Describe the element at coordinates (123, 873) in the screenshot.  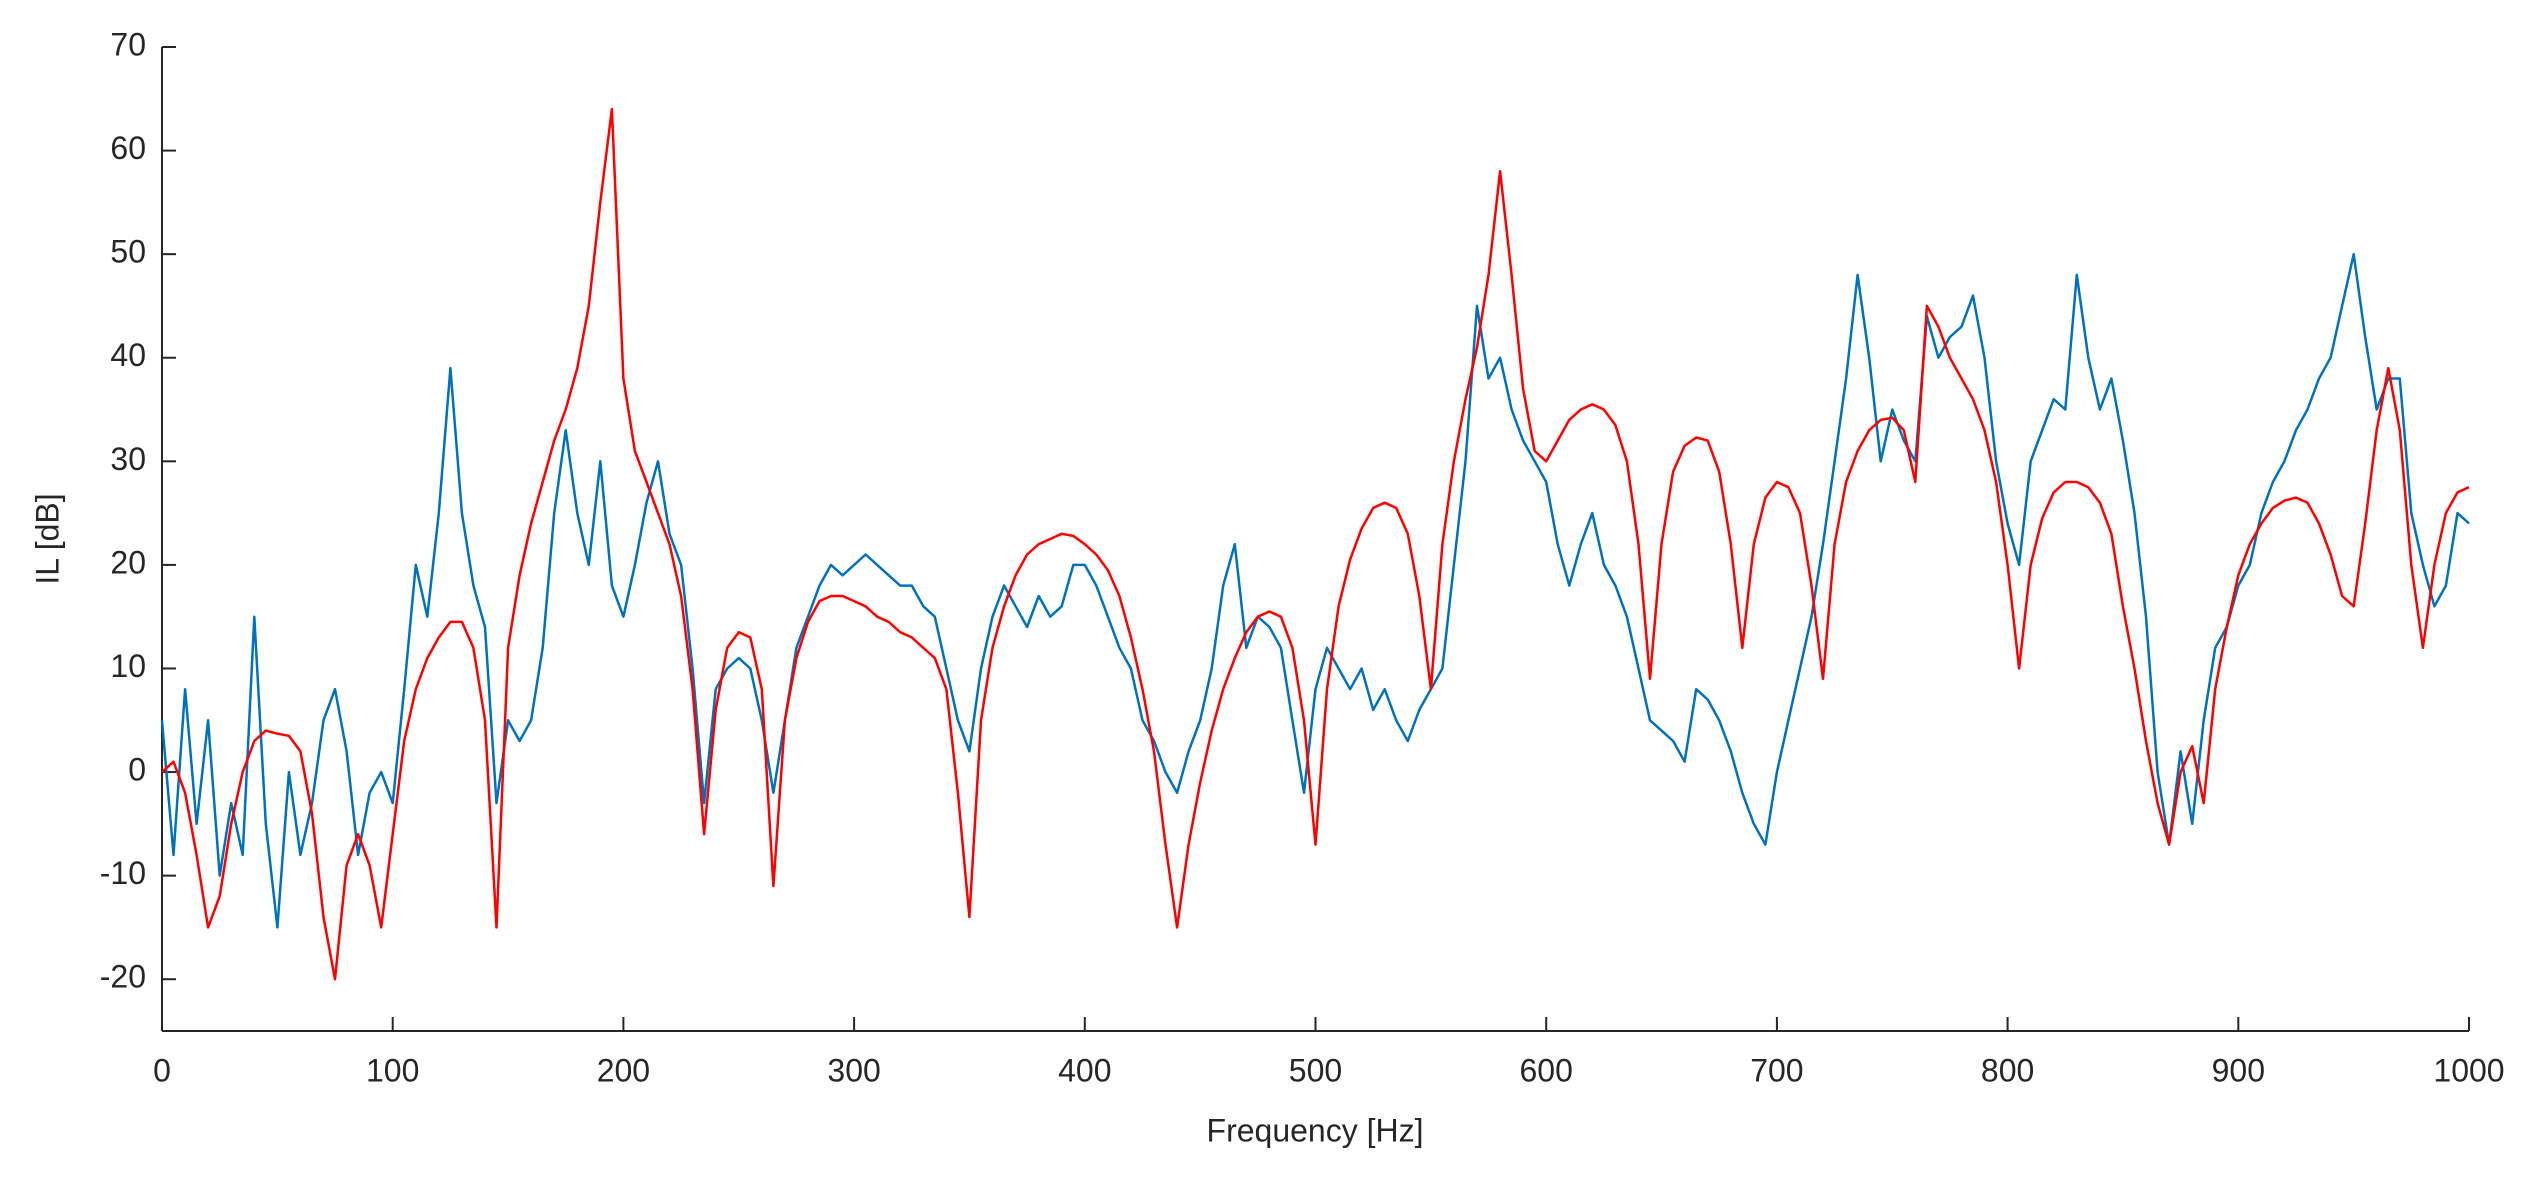
I see `y-tick-label: -10` at that location.